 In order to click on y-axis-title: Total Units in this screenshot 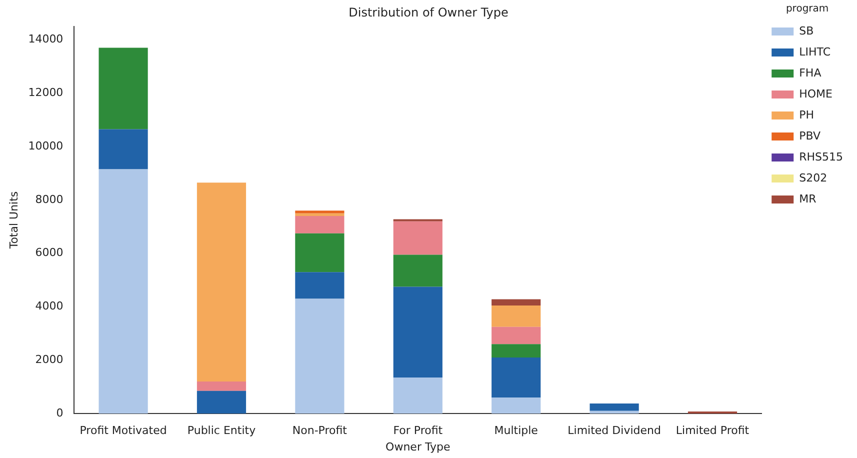, I will do `click(13, 220)`.